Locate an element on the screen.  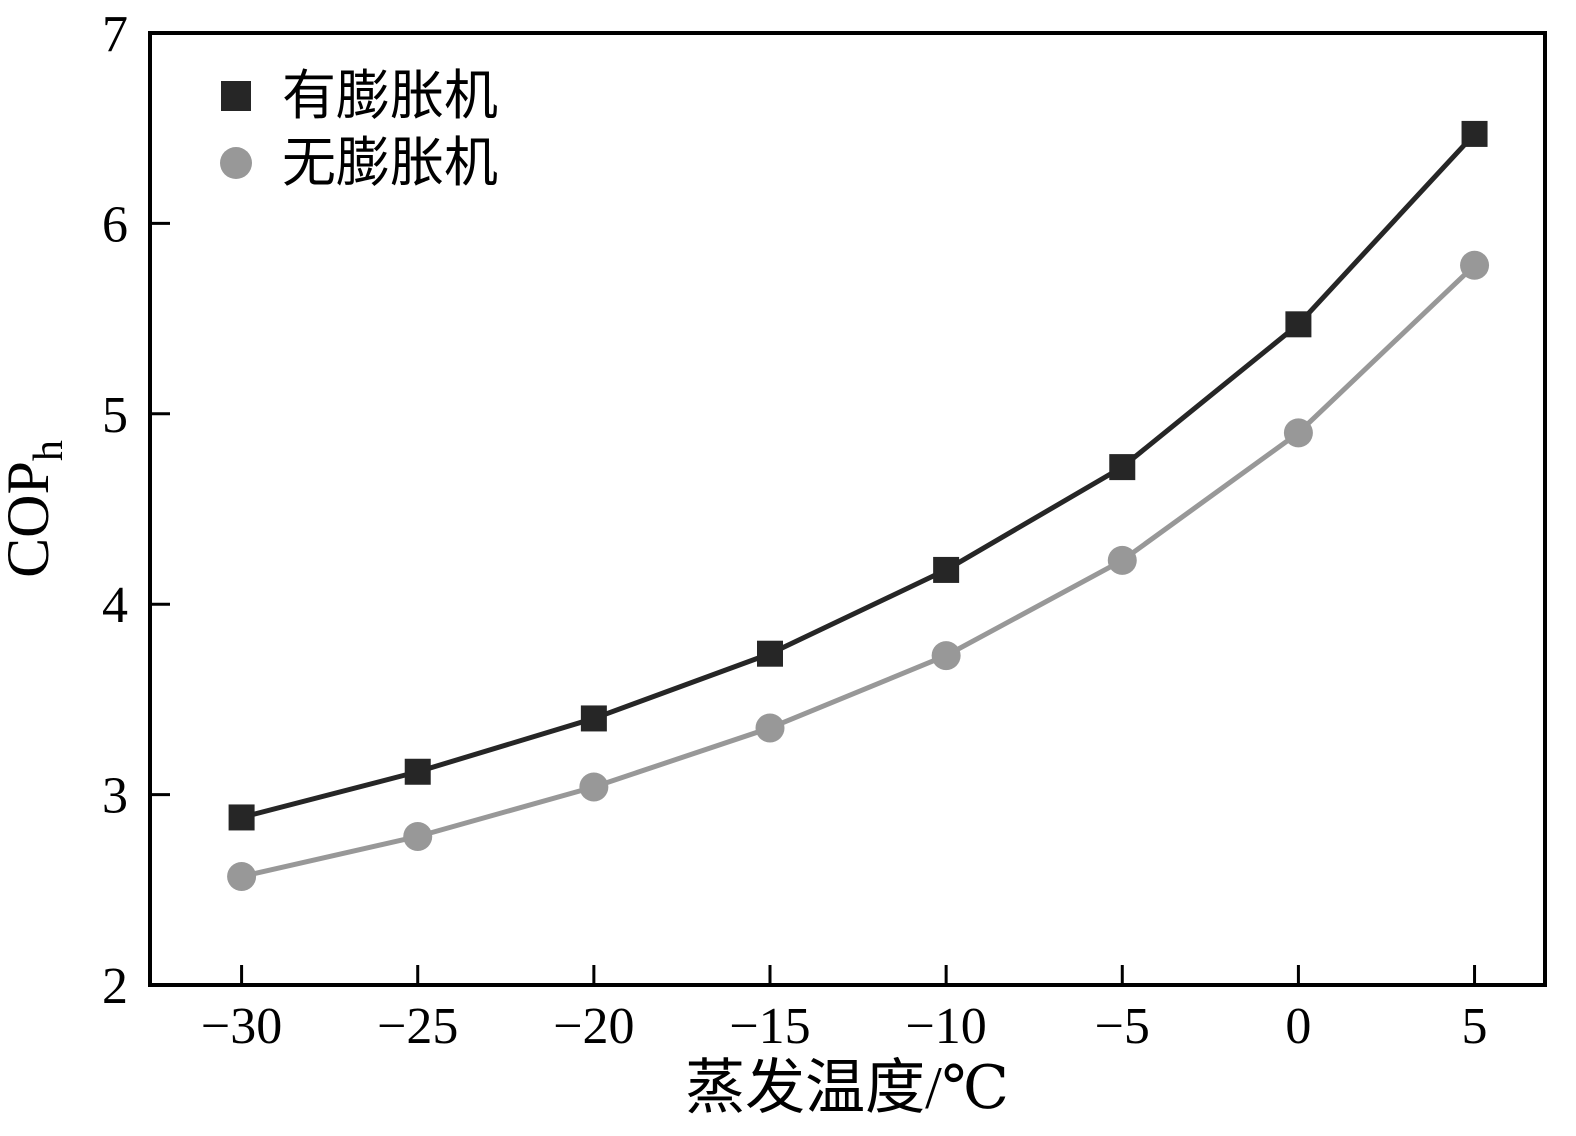
legend-marker-circle is located at coordinates (236, 163).